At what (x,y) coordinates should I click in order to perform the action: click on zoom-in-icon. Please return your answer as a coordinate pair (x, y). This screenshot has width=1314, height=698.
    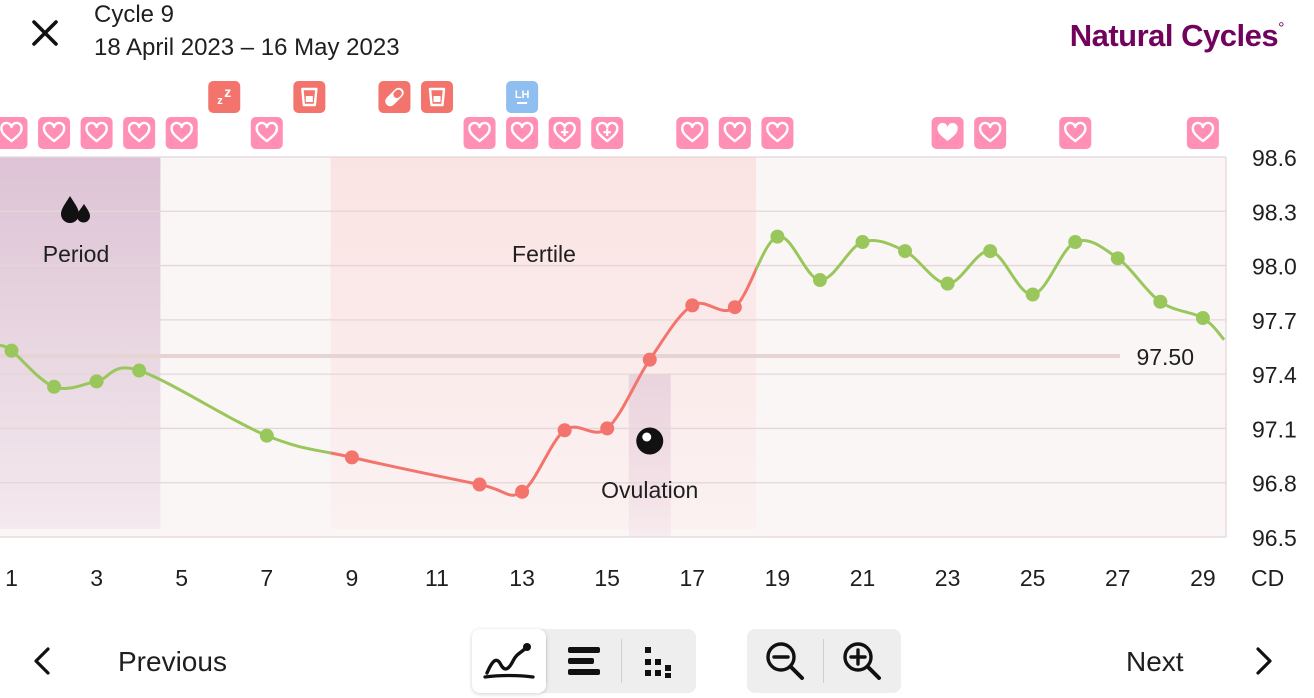
    Looking at the image, I should click on (862, 661).